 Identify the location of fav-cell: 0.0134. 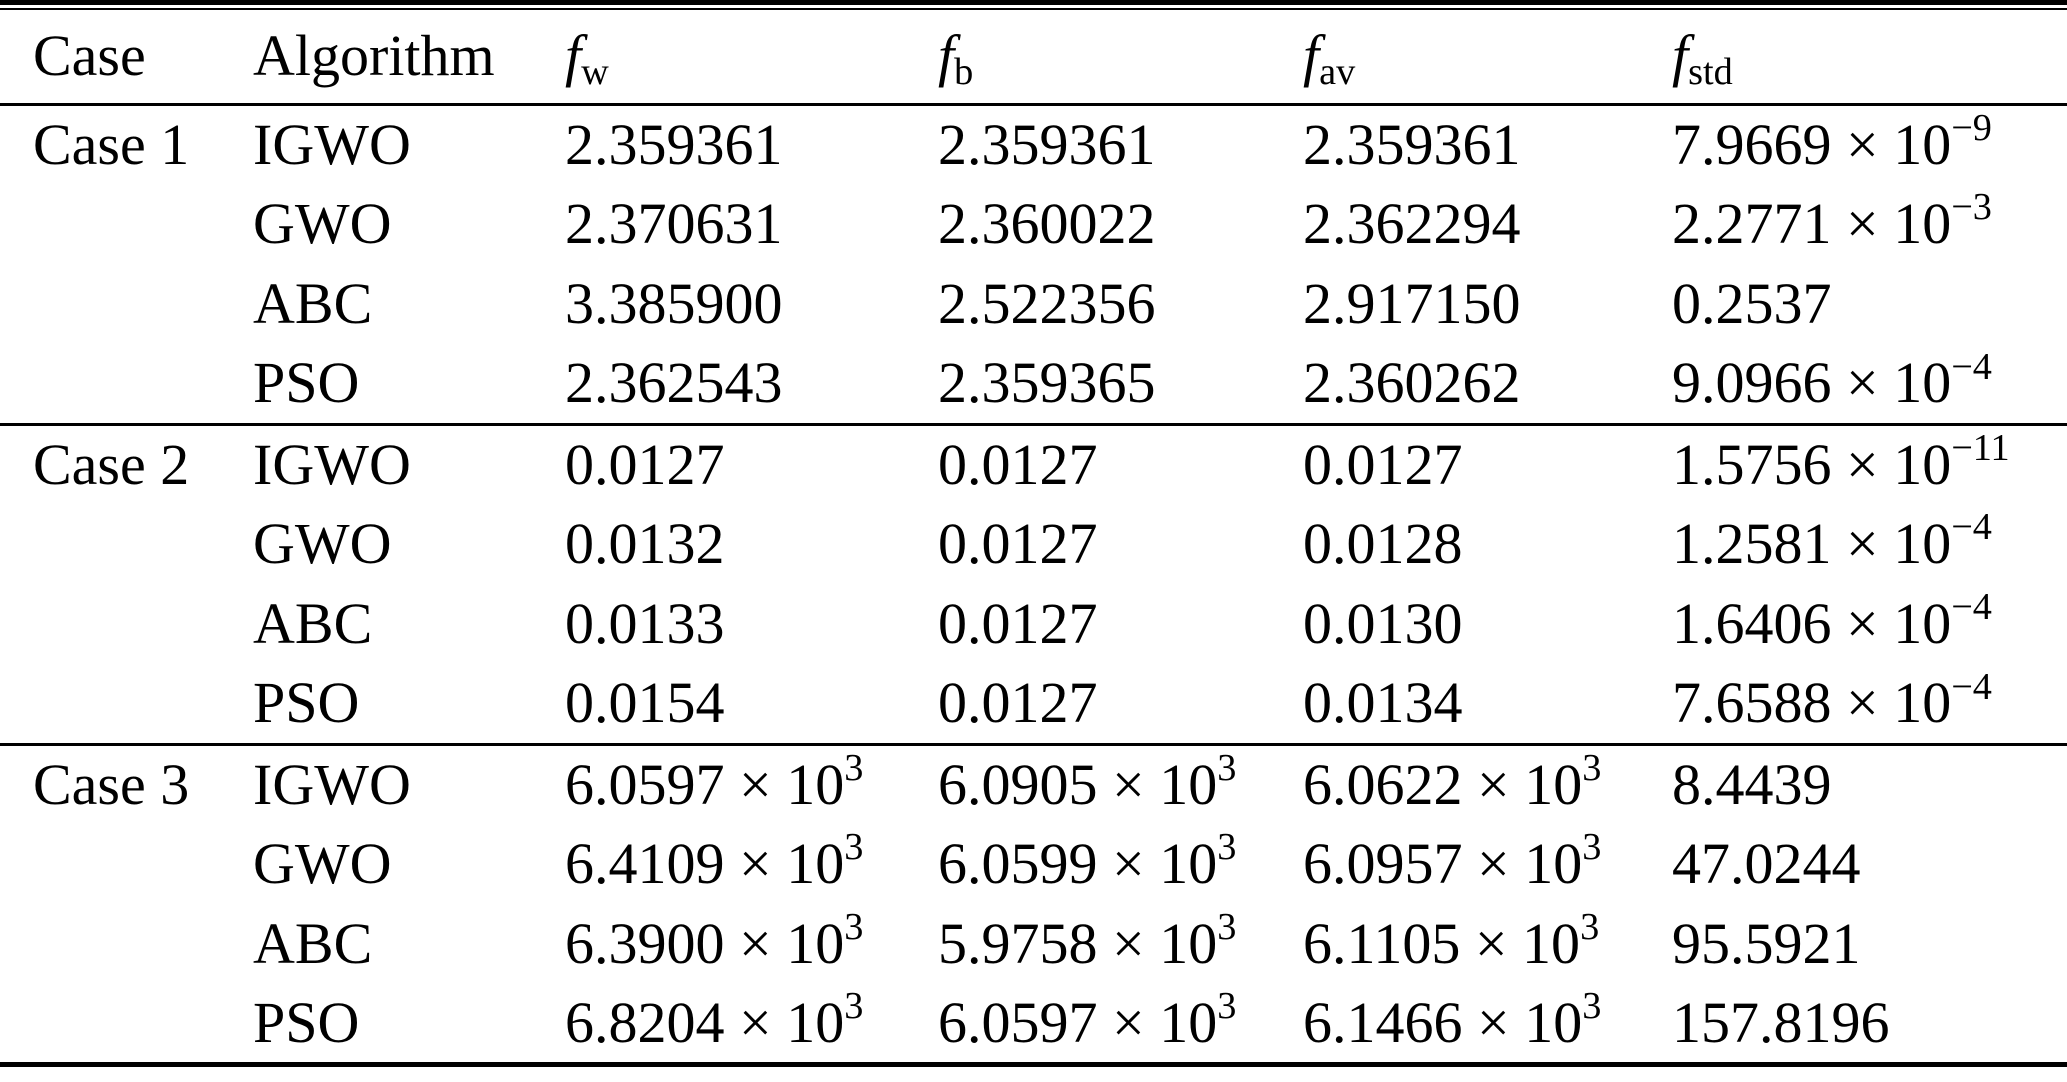
(1383, 703).